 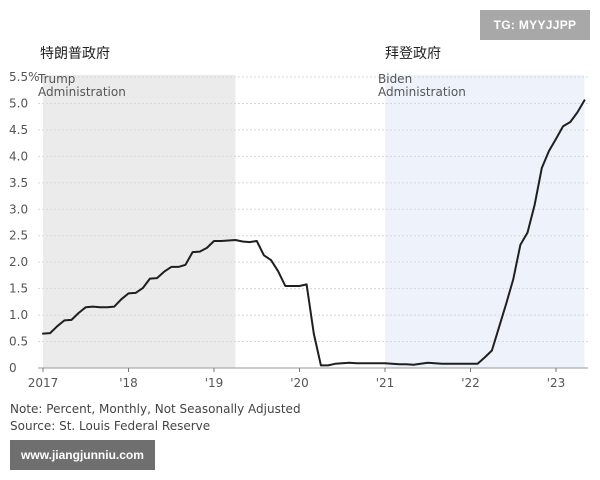 I want to click on y-tick-label: 3.5, so click(x=18, y=183).